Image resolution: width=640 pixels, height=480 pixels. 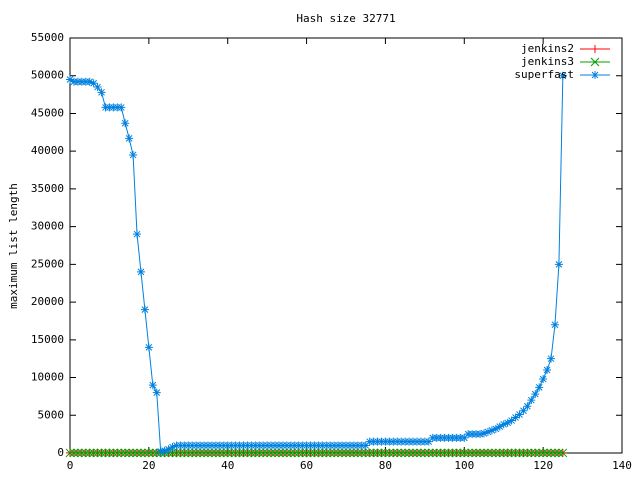 What do you see at coordinates (544, 74) in the screenshot?
I see `legend-label: superfast` at bounding box center [544, 74].